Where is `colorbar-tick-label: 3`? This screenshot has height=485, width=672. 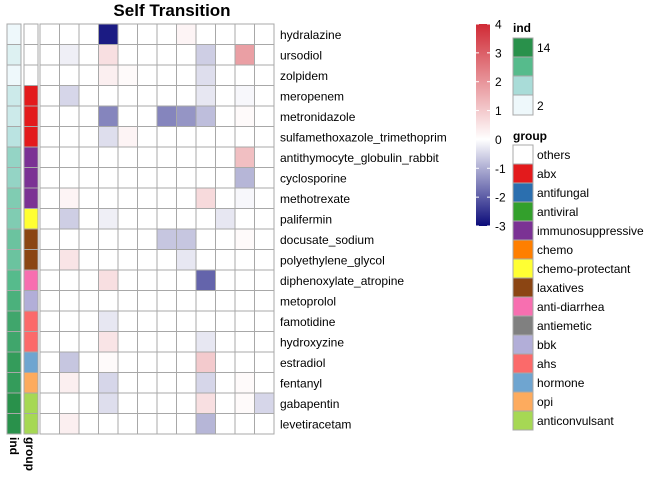 colorbar-tick-label: 3 is located at coordinates (498, 53).